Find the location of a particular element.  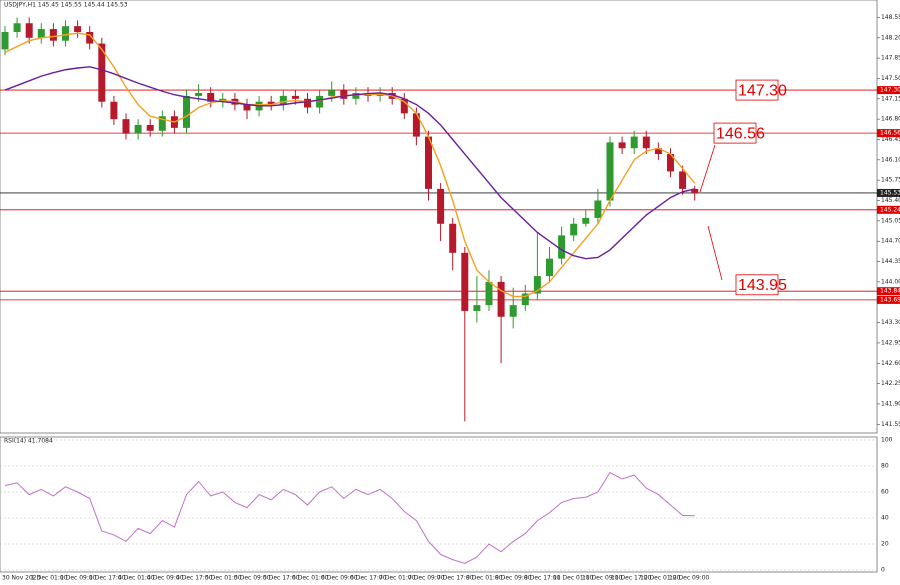

y-tick-label: 145.05 is located at coordinates (890, 220).